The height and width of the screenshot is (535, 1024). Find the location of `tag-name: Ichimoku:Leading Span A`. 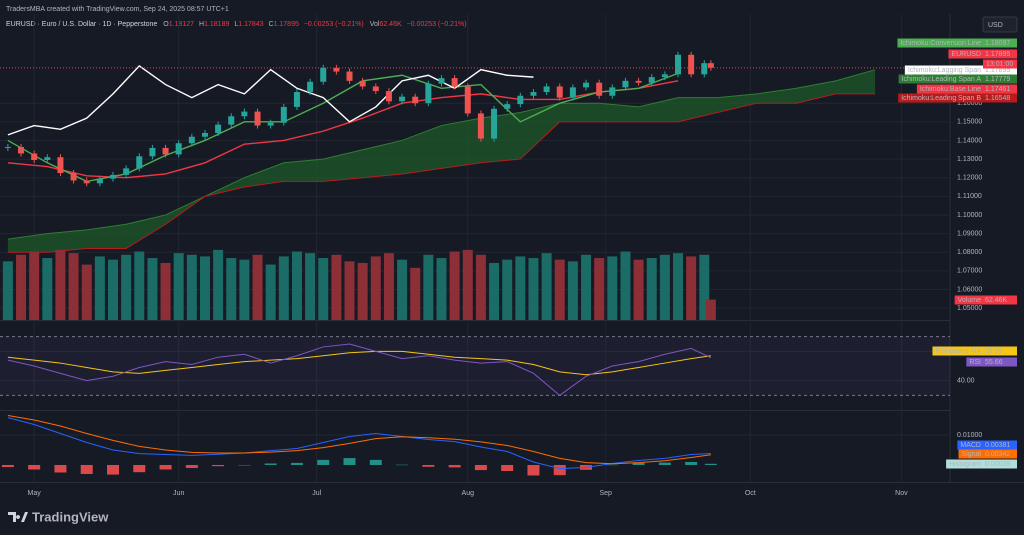

tag-name: Ichimoku:Leading Span A is located at coordinates (942, 79).